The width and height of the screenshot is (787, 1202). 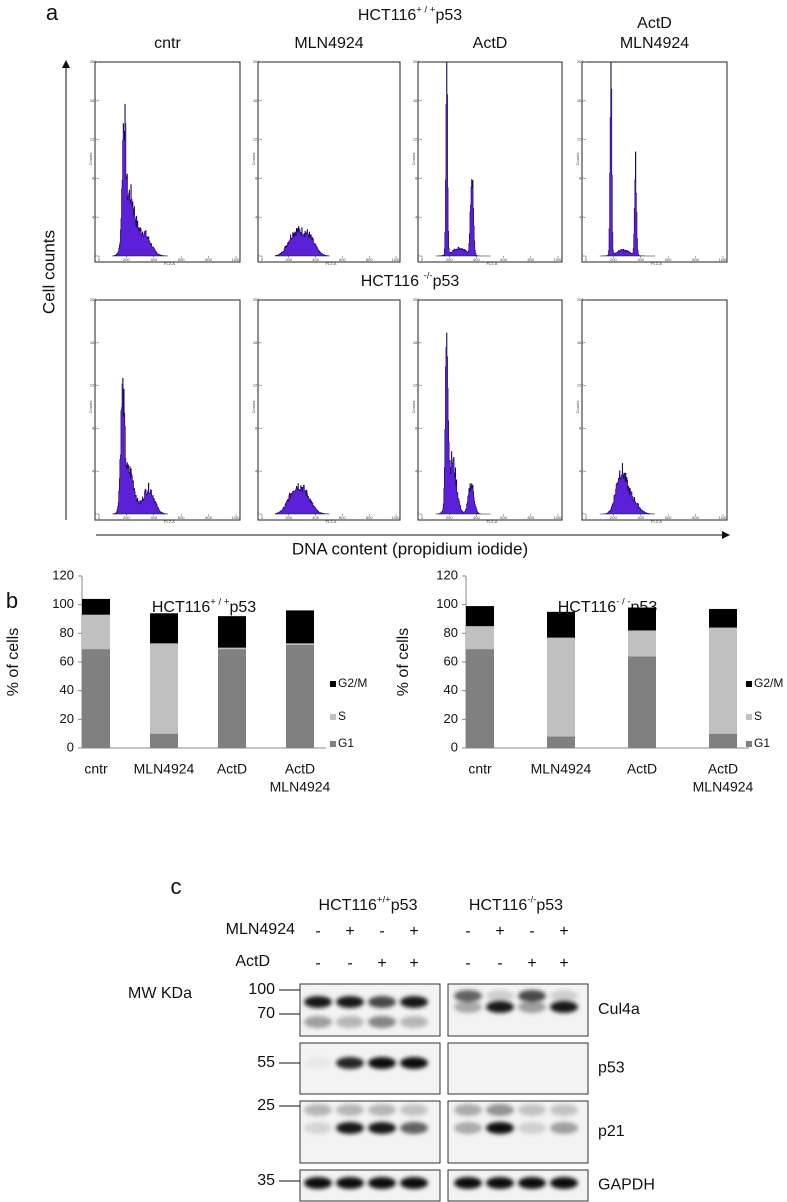 I want to click on x-tick-label: 0, so click(x=586, y=517).